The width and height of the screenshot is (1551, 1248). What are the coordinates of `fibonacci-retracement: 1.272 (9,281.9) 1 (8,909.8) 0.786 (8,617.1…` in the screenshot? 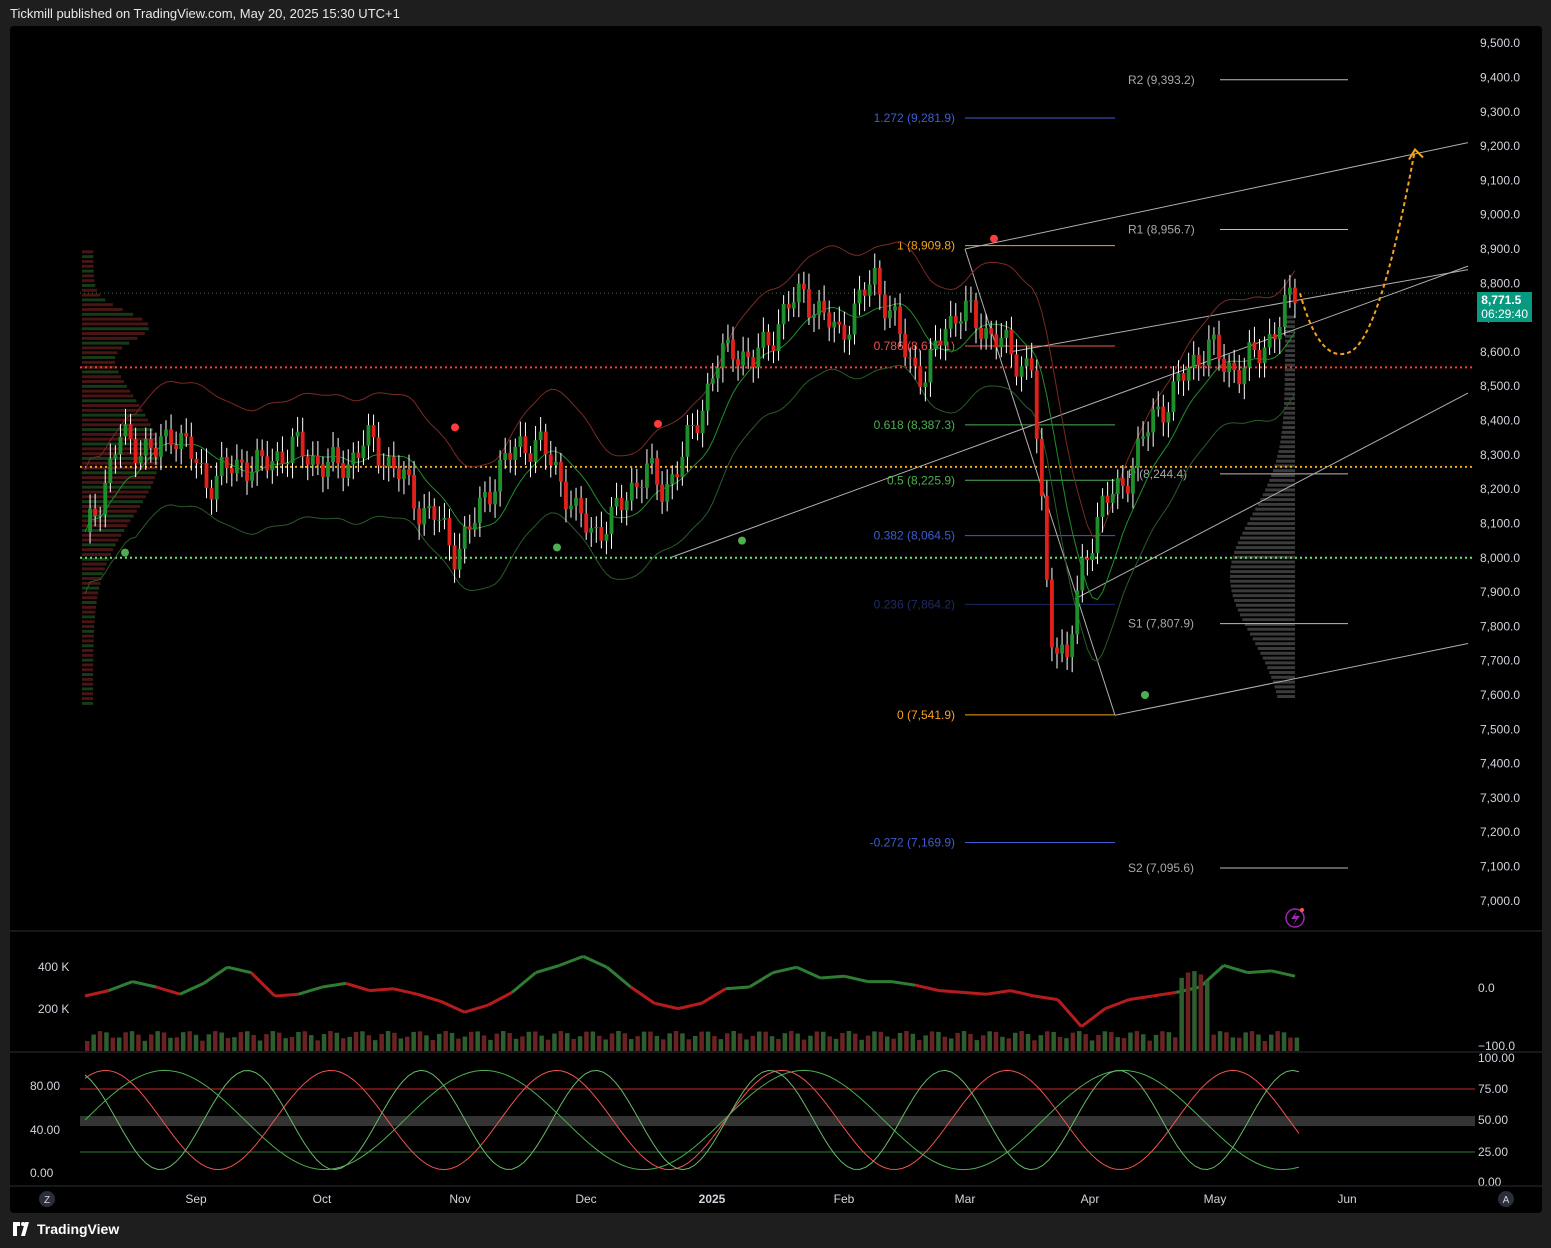 It's located at (992, 480).